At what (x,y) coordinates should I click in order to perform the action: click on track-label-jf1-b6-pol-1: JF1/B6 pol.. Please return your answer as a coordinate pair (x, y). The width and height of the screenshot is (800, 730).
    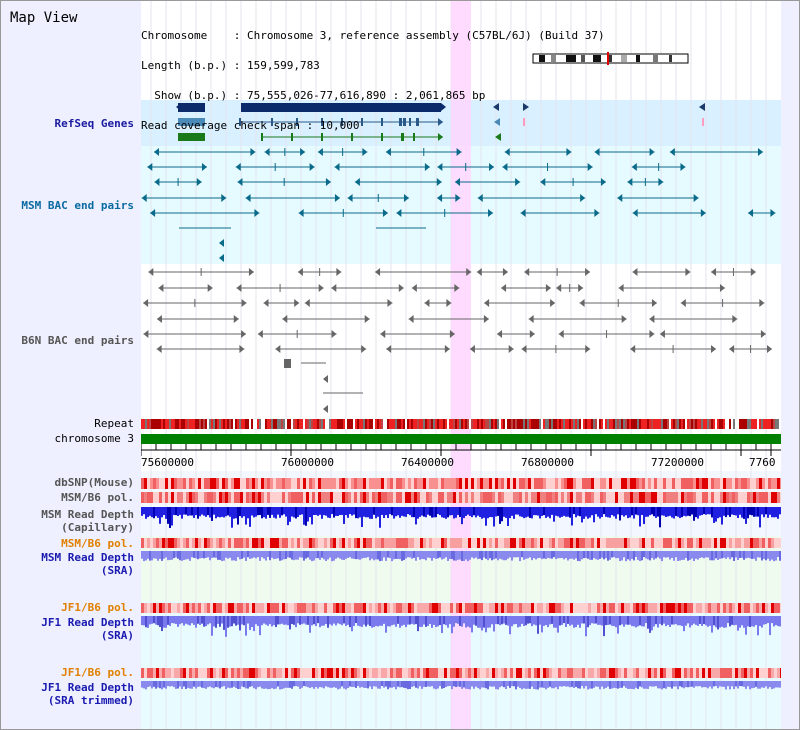
    Looking at the image, I should click on (97, 607).